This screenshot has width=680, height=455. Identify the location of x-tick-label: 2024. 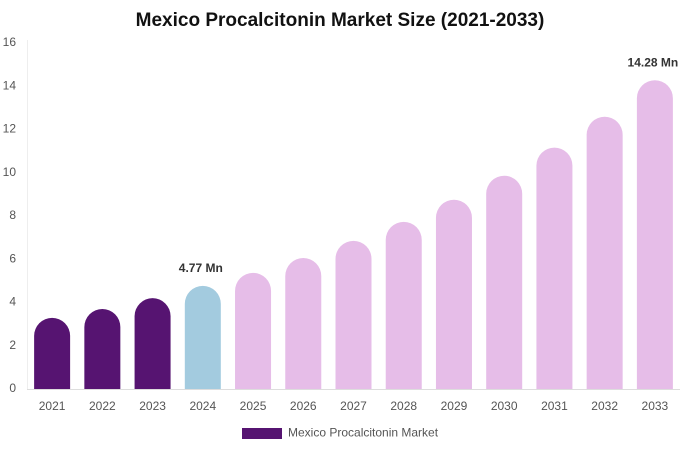
(202, 406).